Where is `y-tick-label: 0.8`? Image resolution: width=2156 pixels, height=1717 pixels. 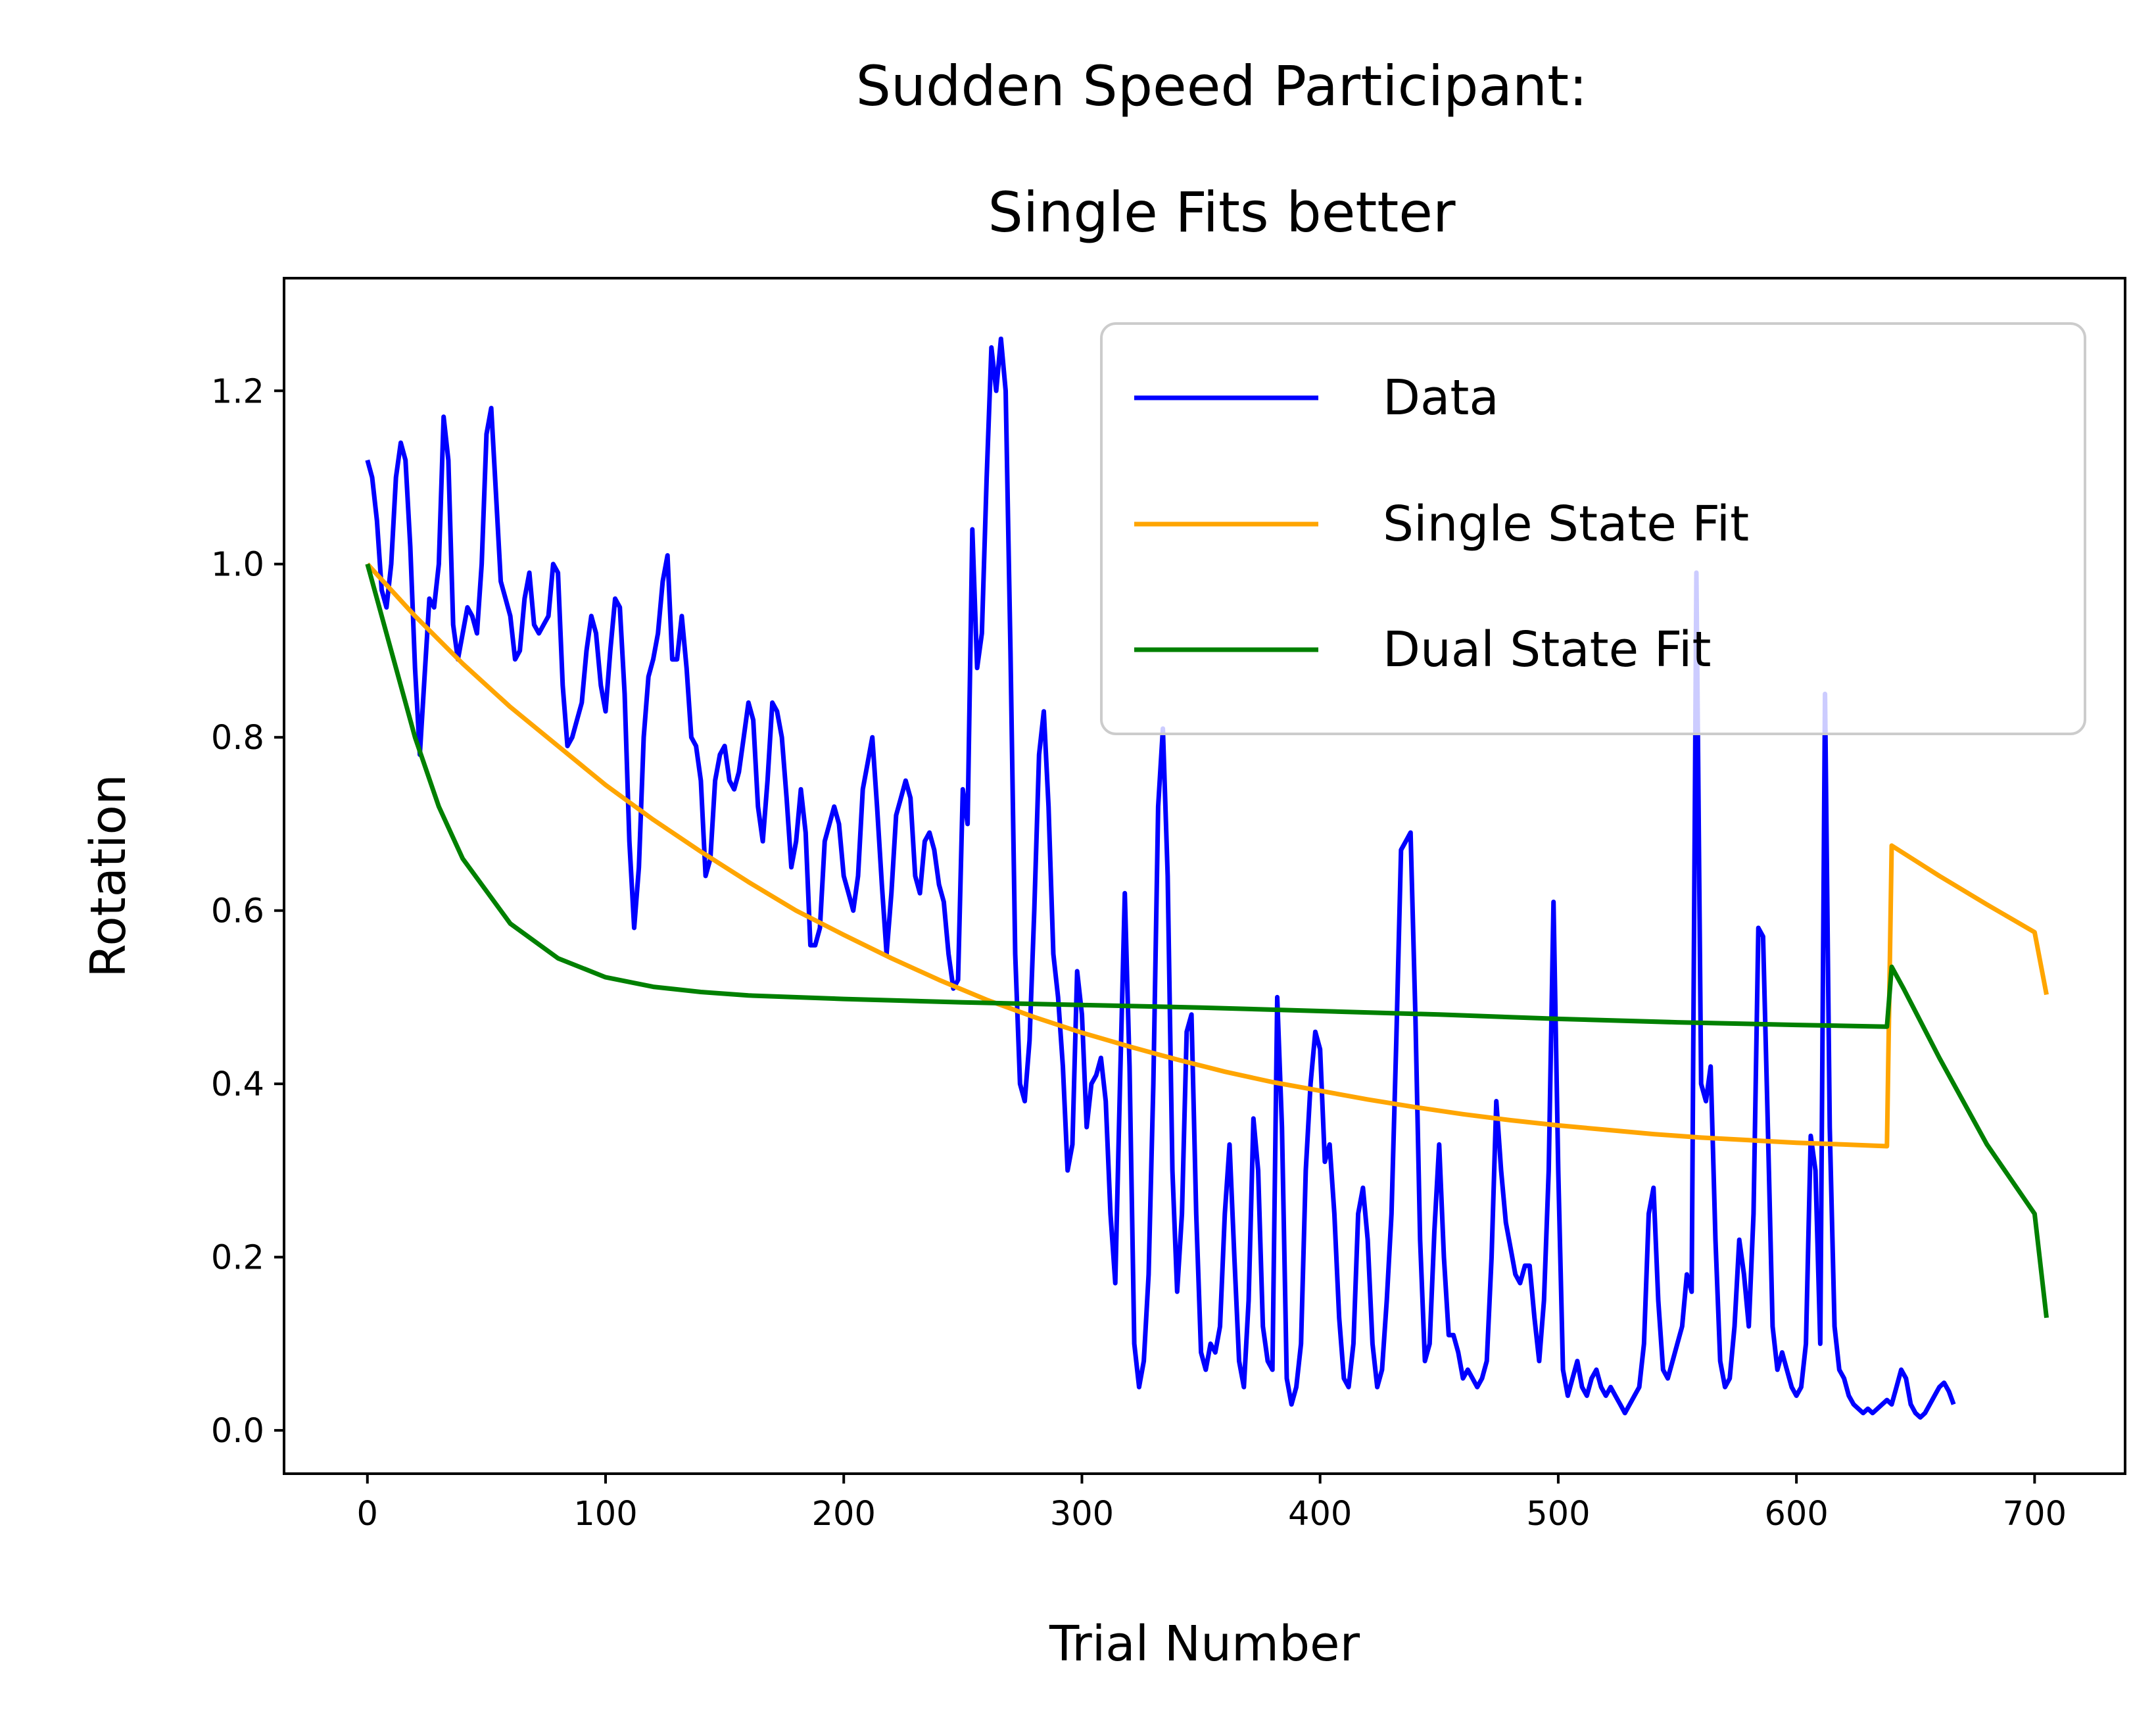
y-tick-label: 0.8 is located at coordinates (238, 738).